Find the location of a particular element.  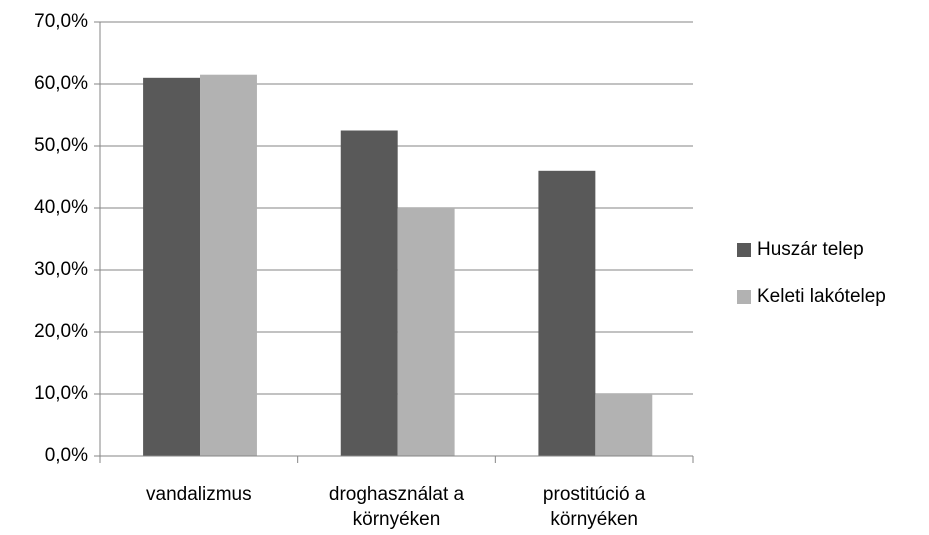

legend-label: Huszár telep is located at coordinates (810, 249).